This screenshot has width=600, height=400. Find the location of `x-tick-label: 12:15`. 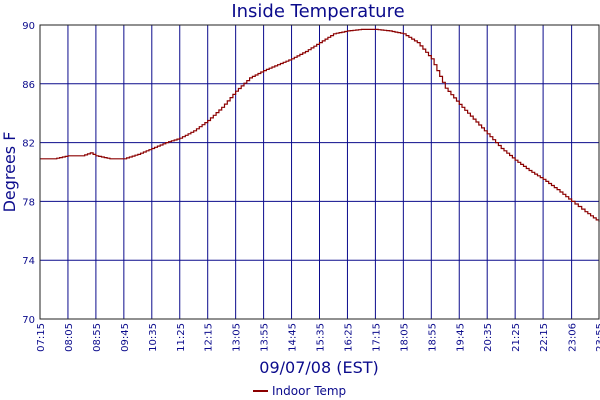

x-tick-label: 12:15 is located at coordinates (209, 337).